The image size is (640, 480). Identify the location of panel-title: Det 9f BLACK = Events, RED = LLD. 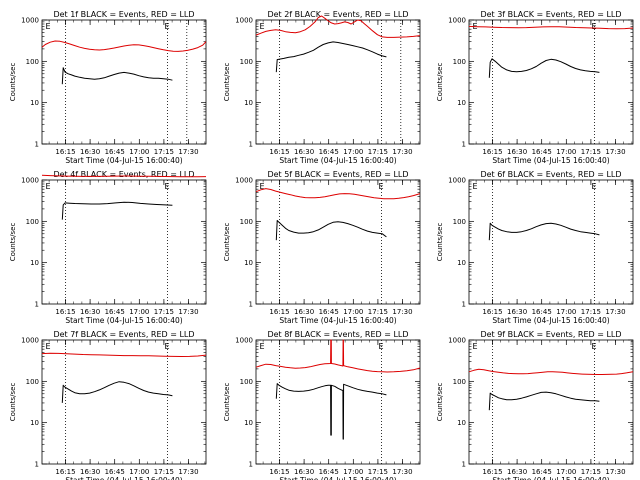
(550, 334).